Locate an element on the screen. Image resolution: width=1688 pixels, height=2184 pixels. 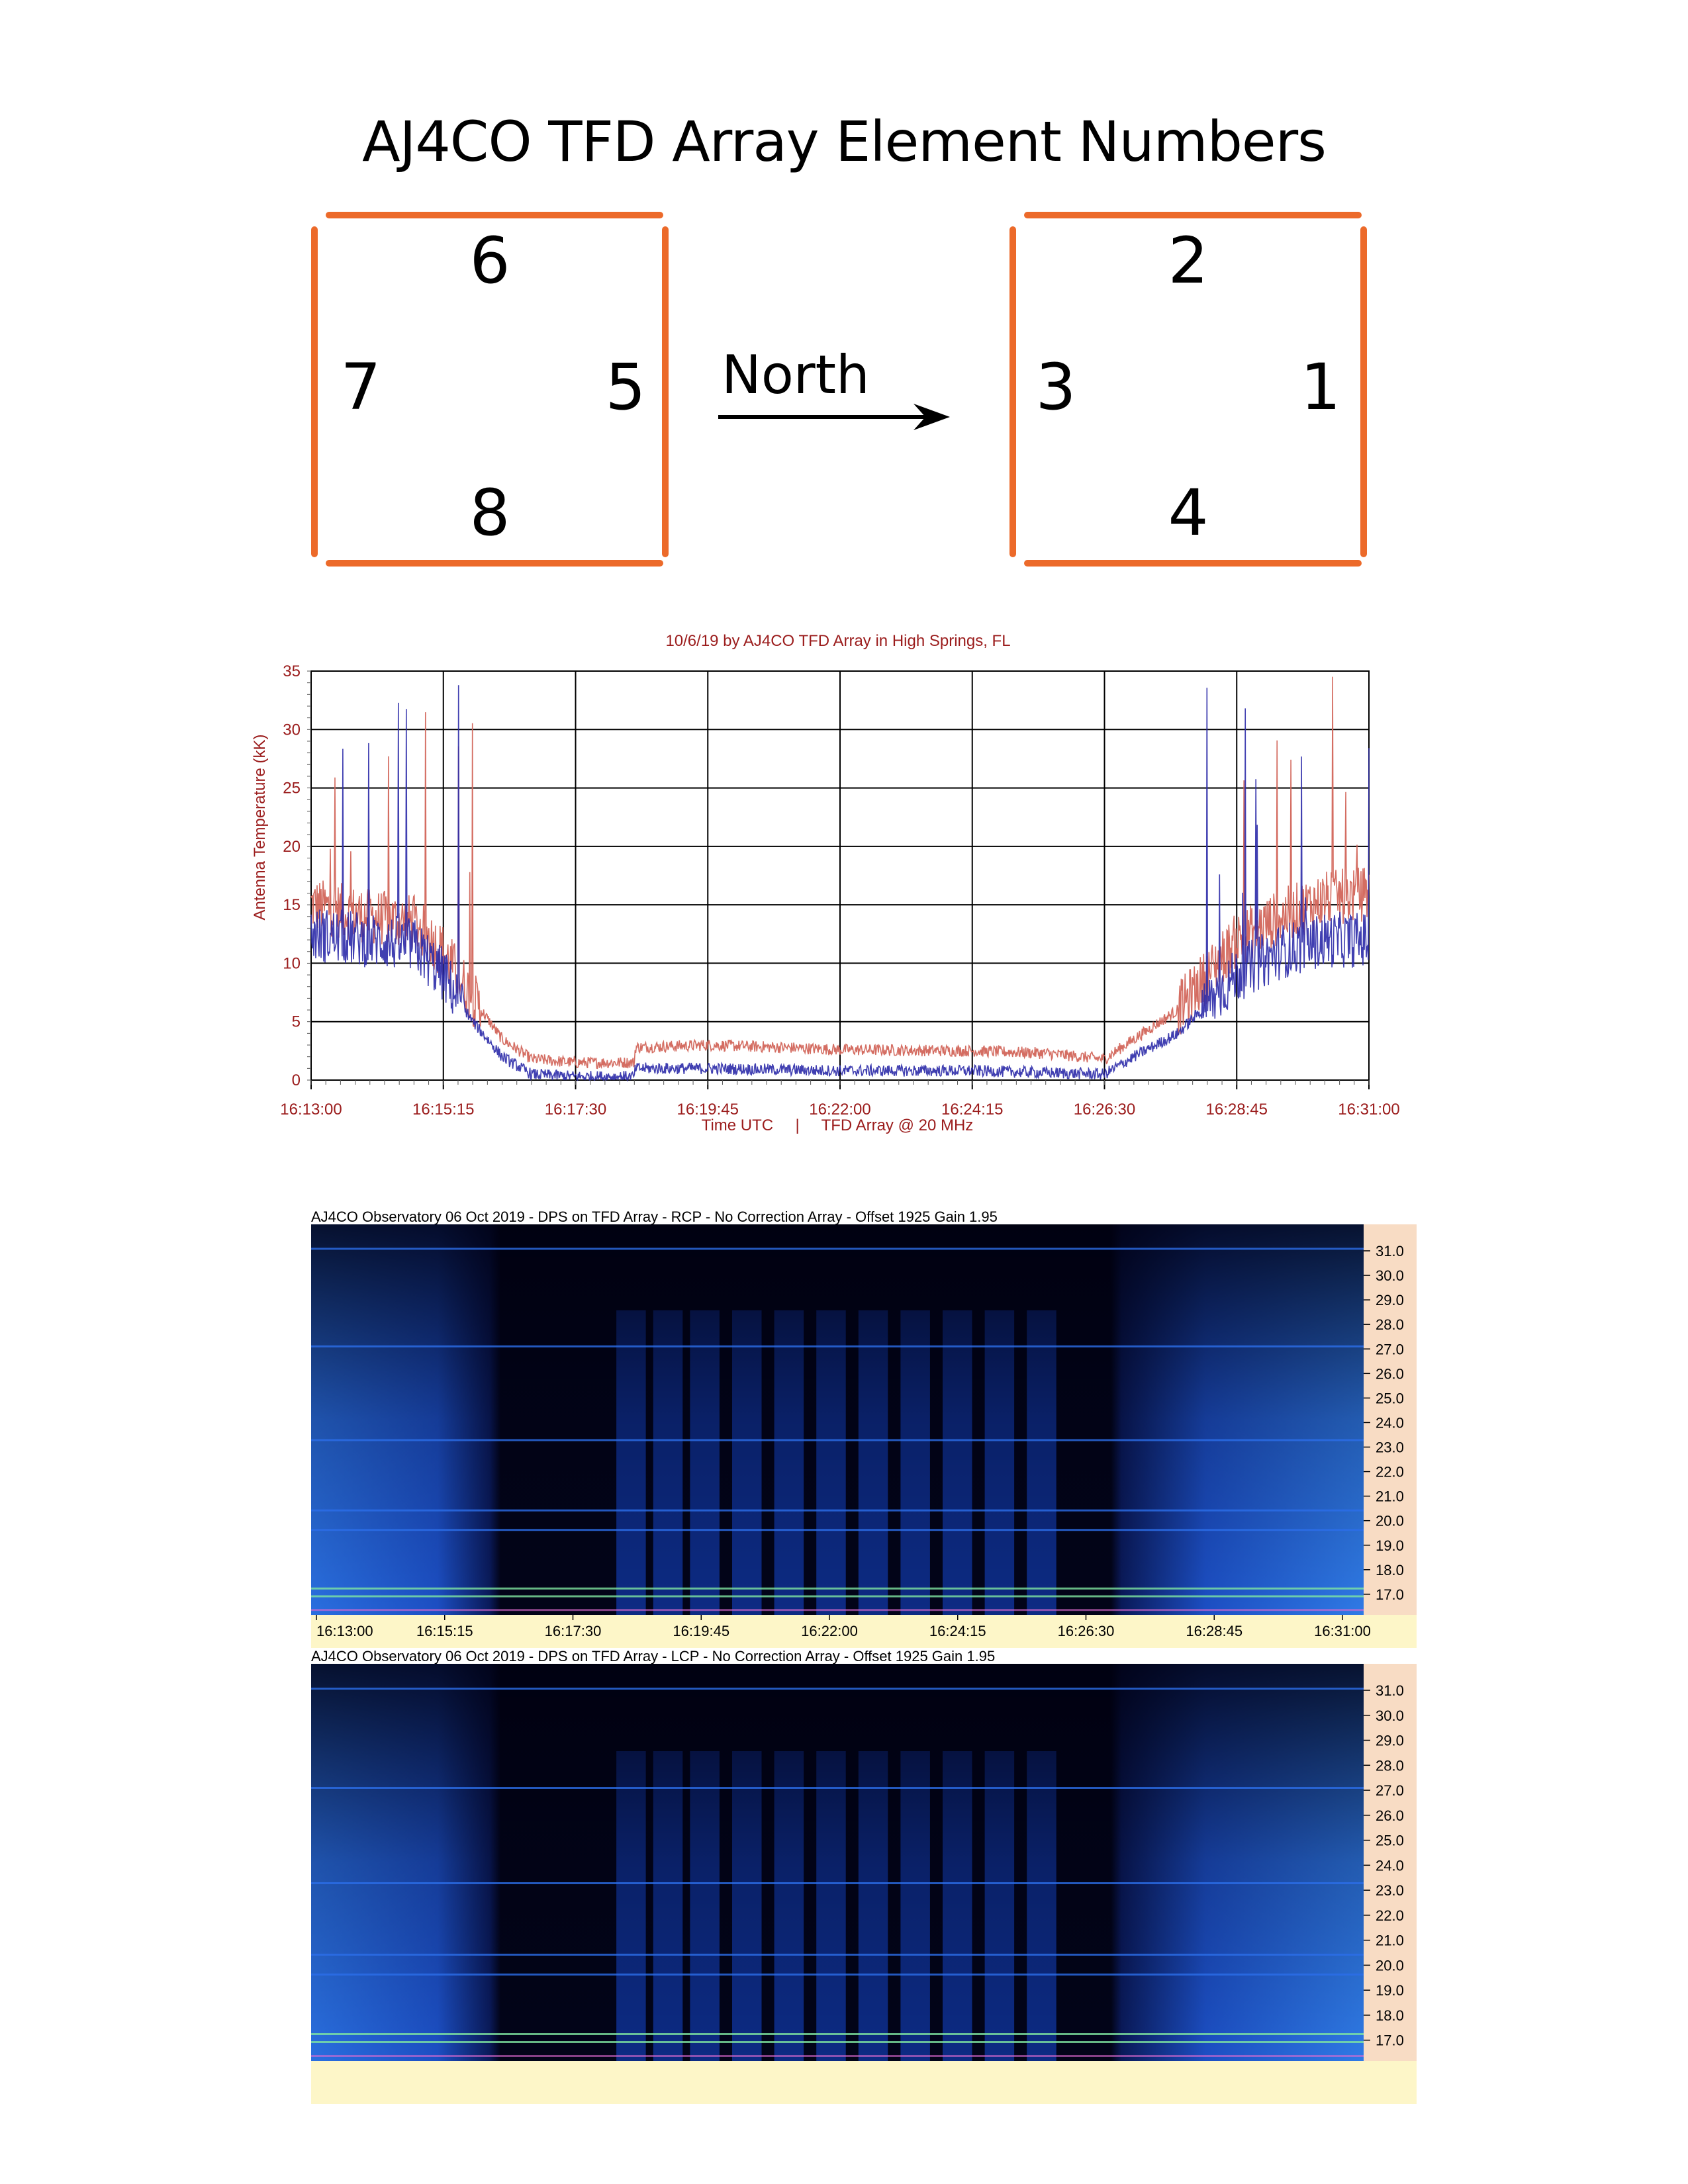
y-tick-label: 25 is located at coordinates (292, 788).